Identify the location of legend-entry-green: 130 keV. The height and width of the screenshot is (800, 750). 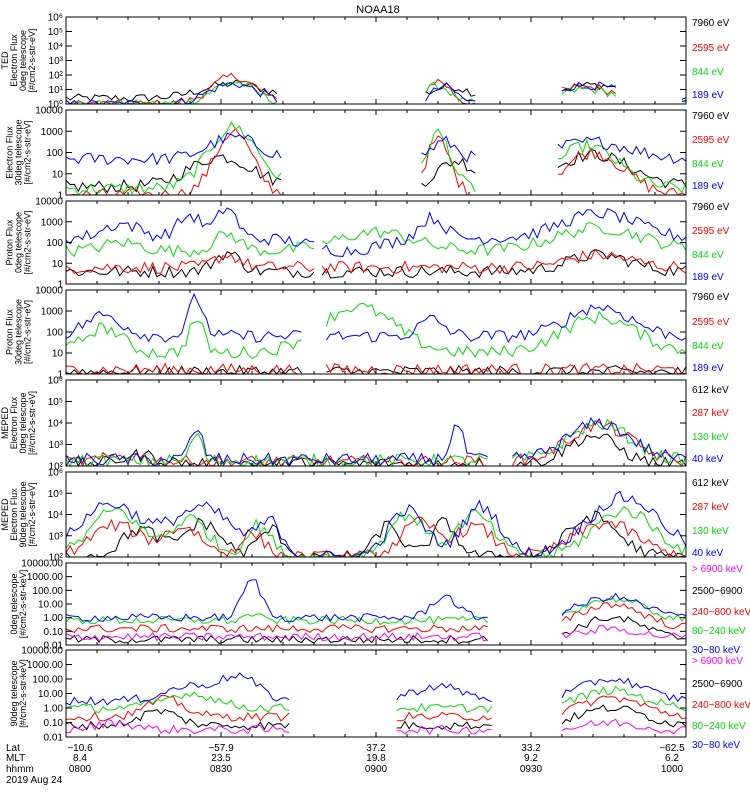
(710, 531).